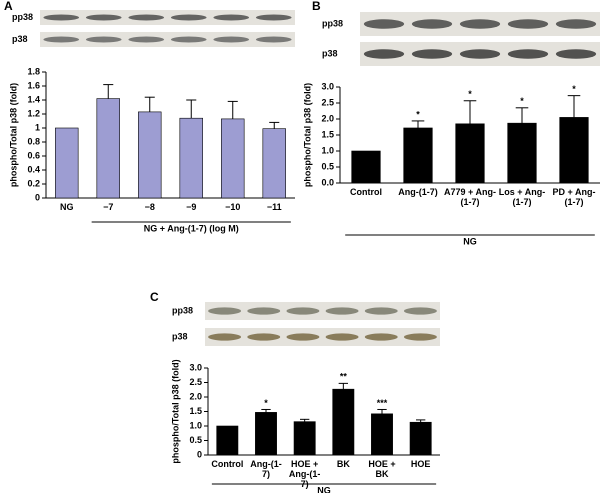 Image resolution: width=605 pixels, height=493 pixels. I want to click on y-tick-label: 0.4, so click(33, 169).